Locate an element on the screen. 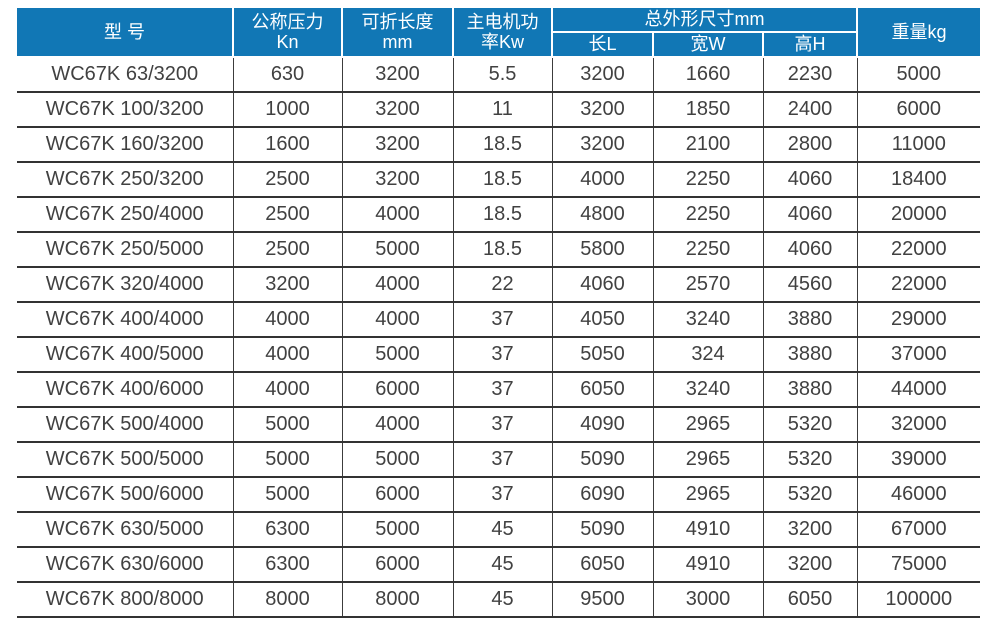 Image resolution: width=992 pixels, height=641 pixels. cell-dim-width: 1850 is located at coordinates (708, 110).